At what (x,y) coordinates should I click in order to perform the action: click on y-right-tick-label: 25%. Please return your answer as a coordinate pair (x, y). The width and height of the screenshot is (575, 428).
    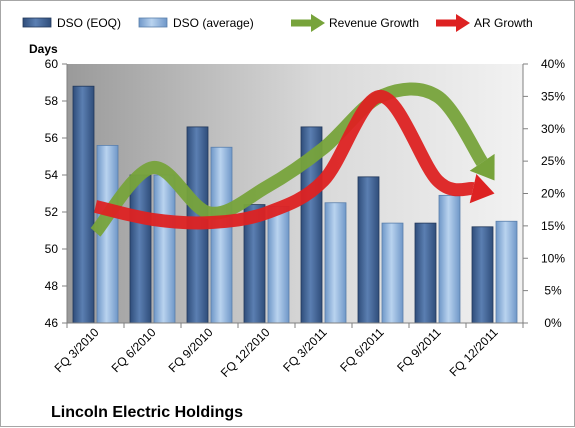
    Looking at the image, I should click on (553, 161).